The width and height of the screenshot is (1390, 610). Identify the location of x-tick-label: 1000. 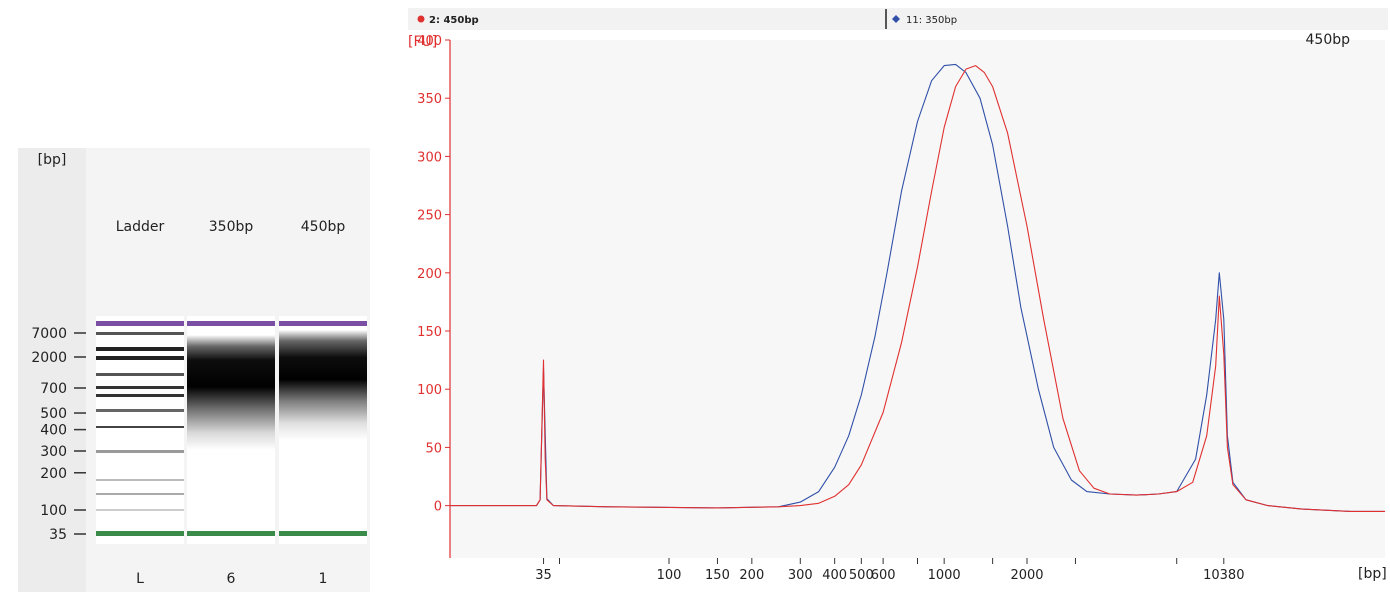
(944, 575).